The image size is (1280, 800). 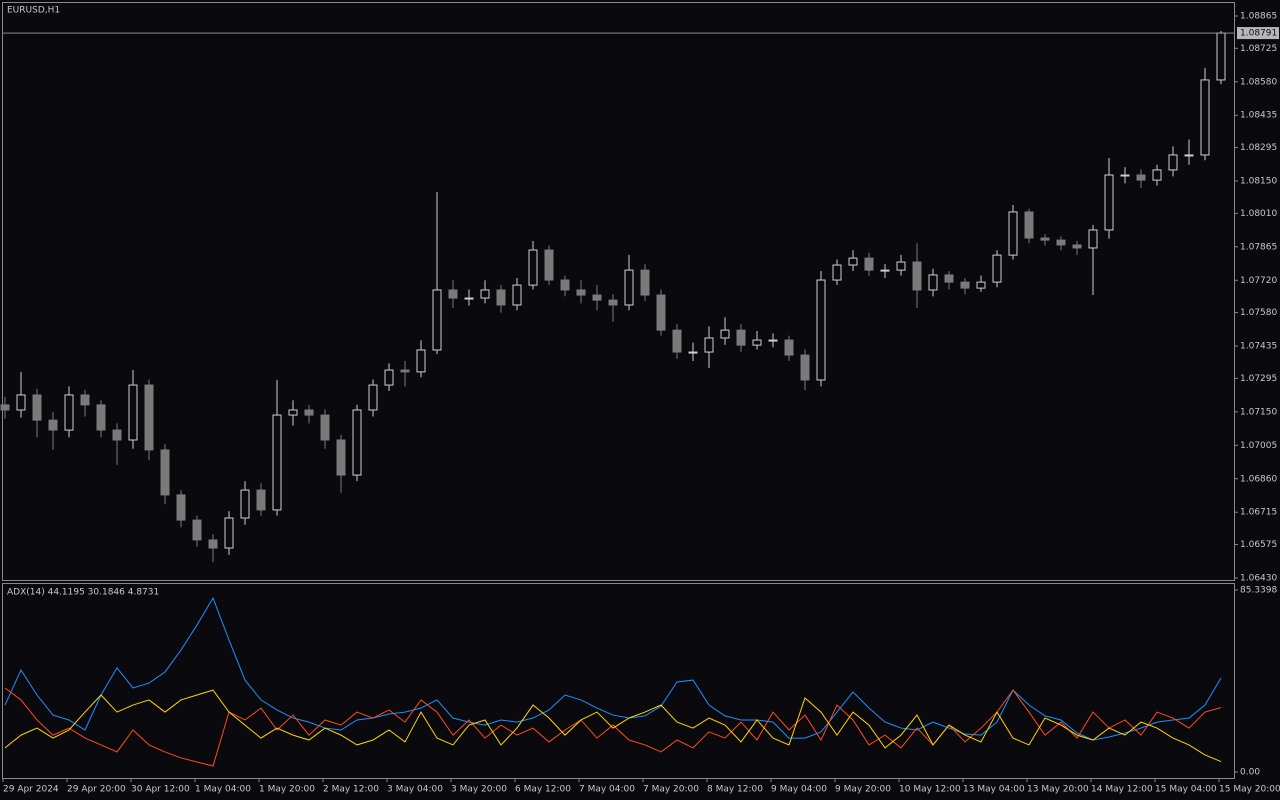 I want to click on y-tick-label: 1.08010, so click(x=1258, y=214).